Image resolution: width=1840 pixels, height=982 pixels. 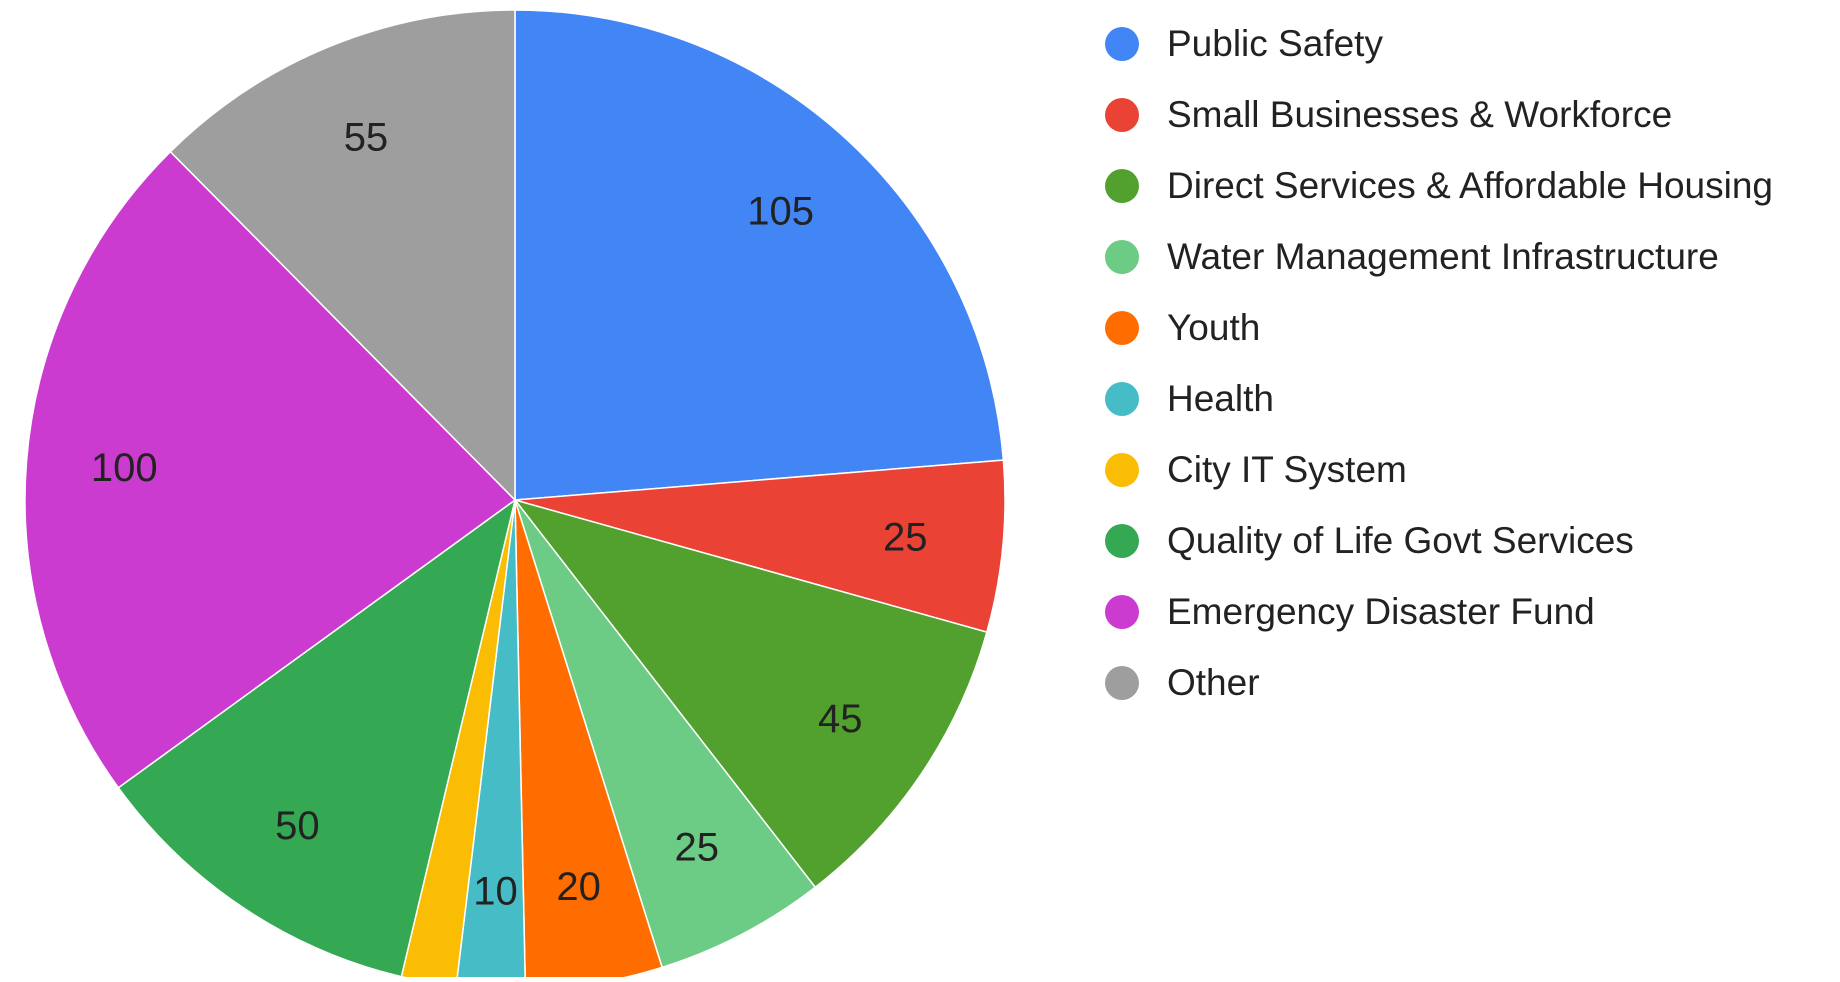 I want to click on legend-label: City IT System, so click(x=1287, y=469).